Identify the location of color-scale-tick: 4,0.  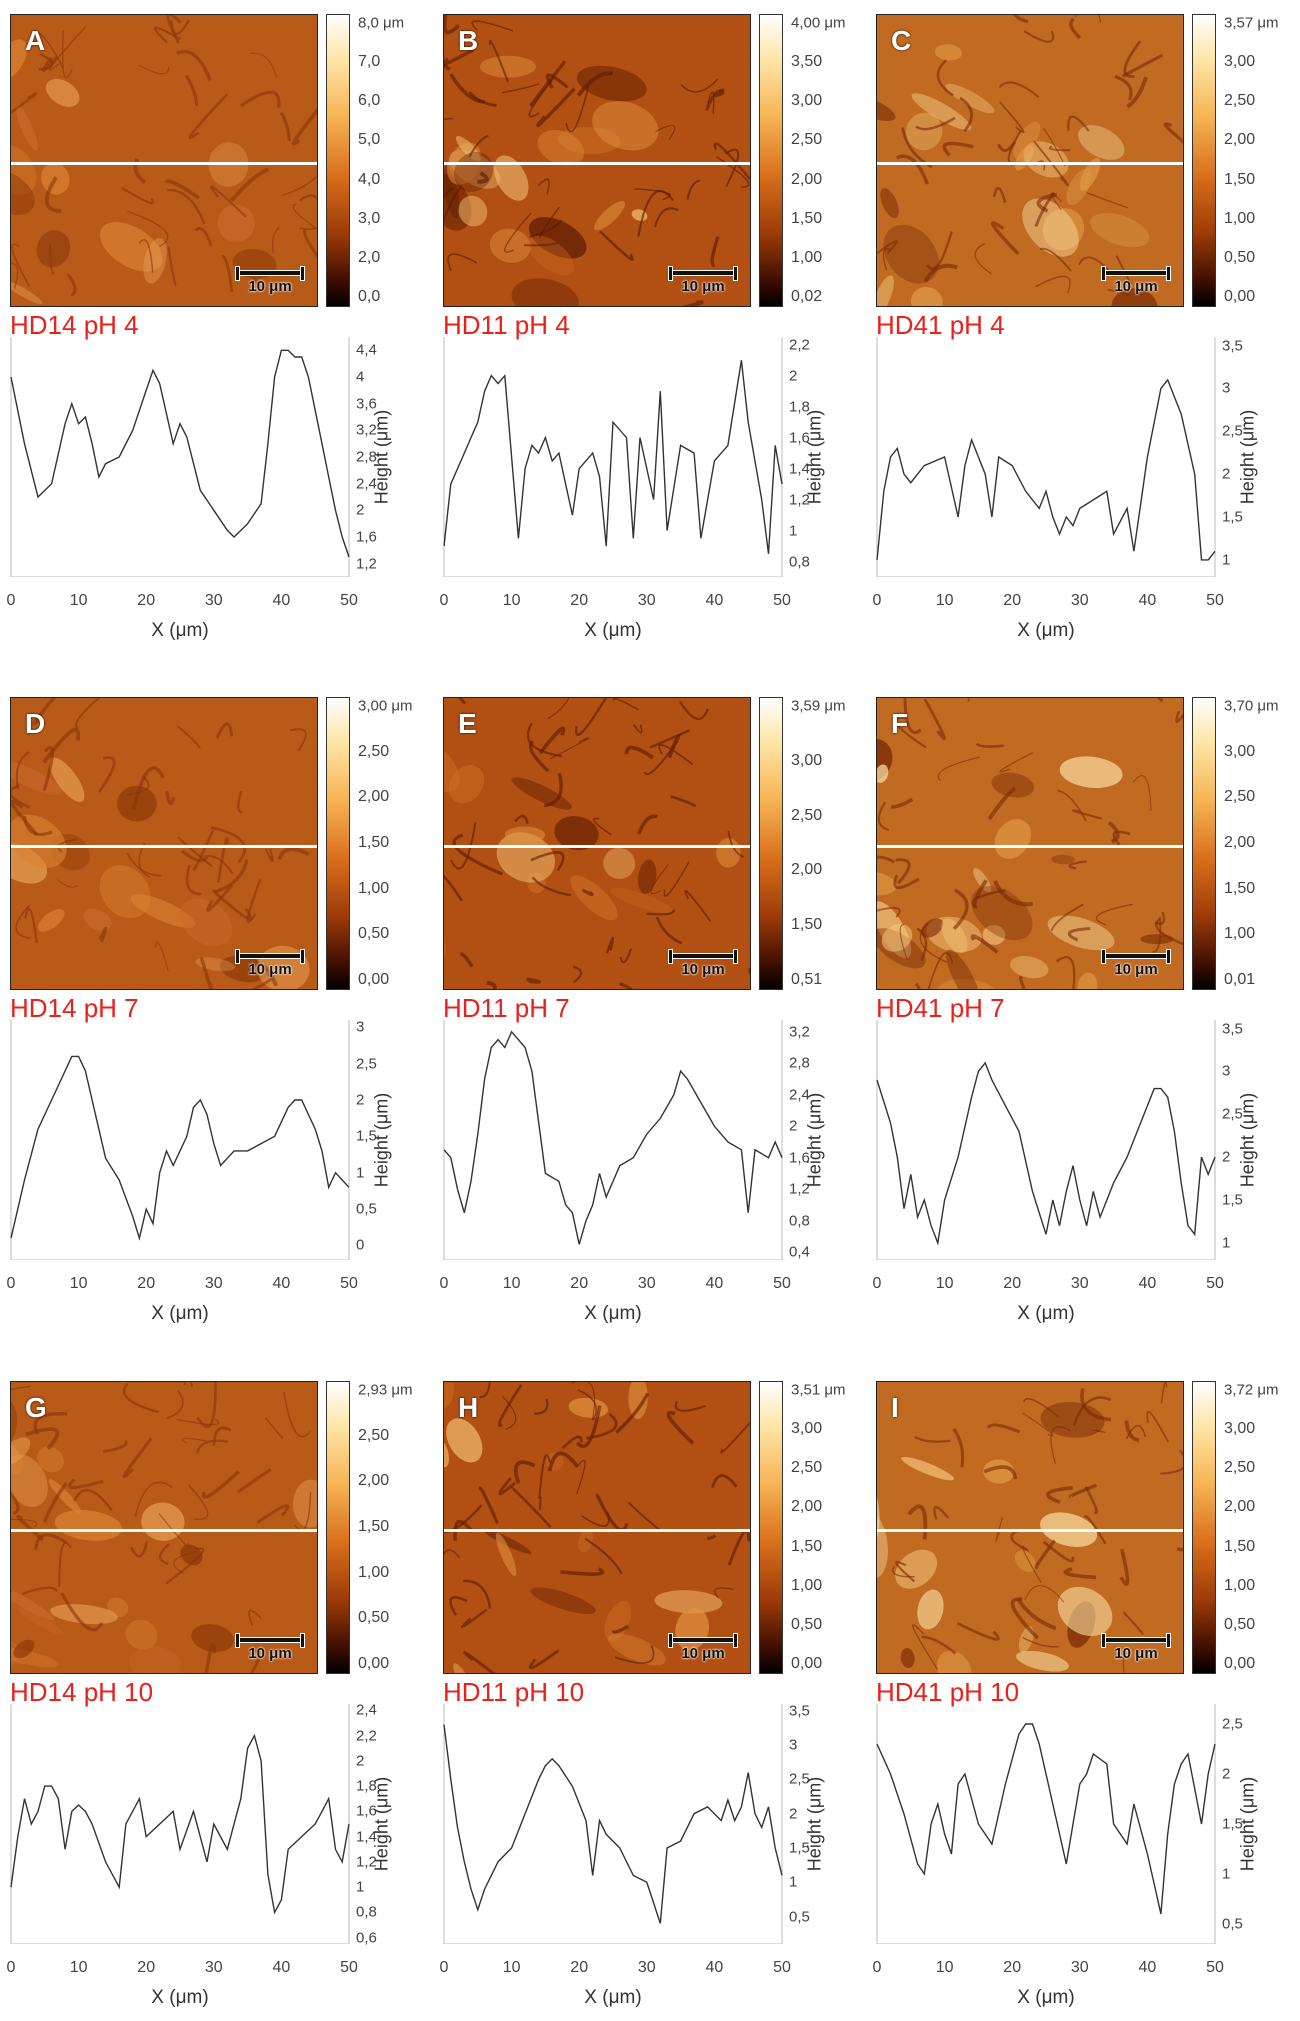
(369, 180).